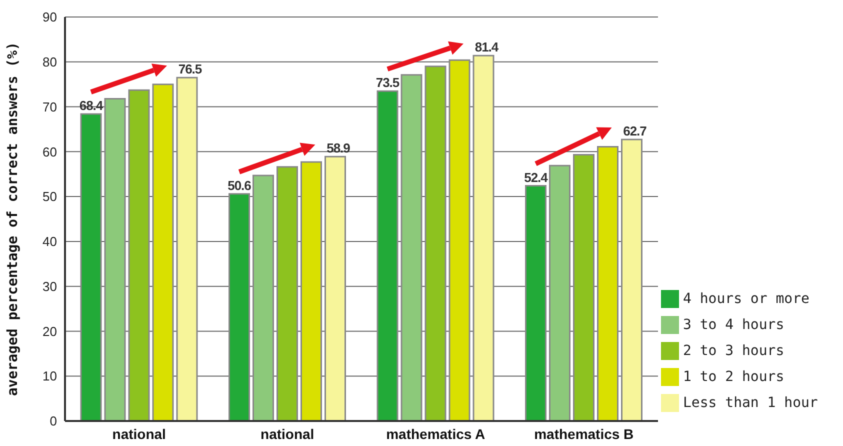 Image resolution: width=843 pixels, height=446 pixels. What do you see at coordinates (487, 47) in the screenshot?
I see `data-label: 81.4` at bounding box center [487, 47].